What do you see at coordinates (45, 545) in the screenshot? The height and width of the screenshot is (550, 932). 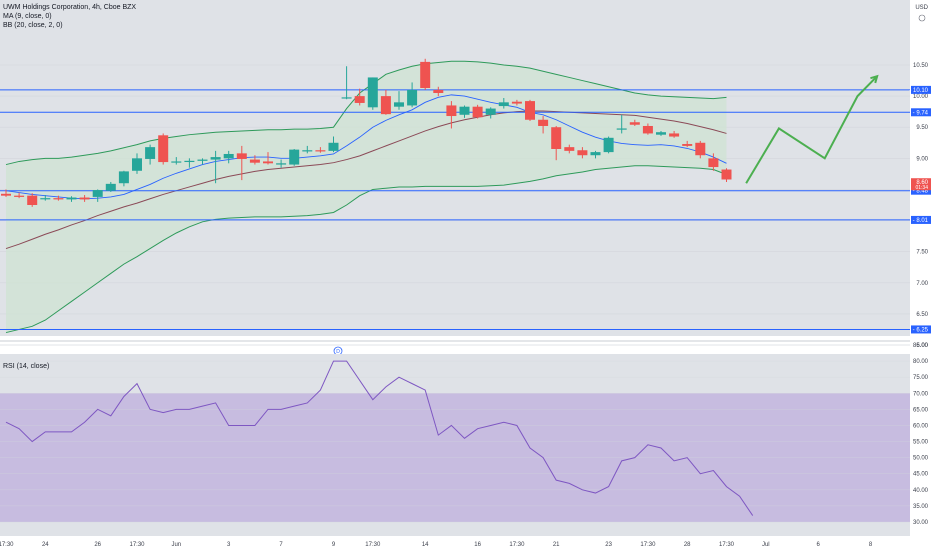 I see `time-tick-label: 24` at bounding box center [45, 545].